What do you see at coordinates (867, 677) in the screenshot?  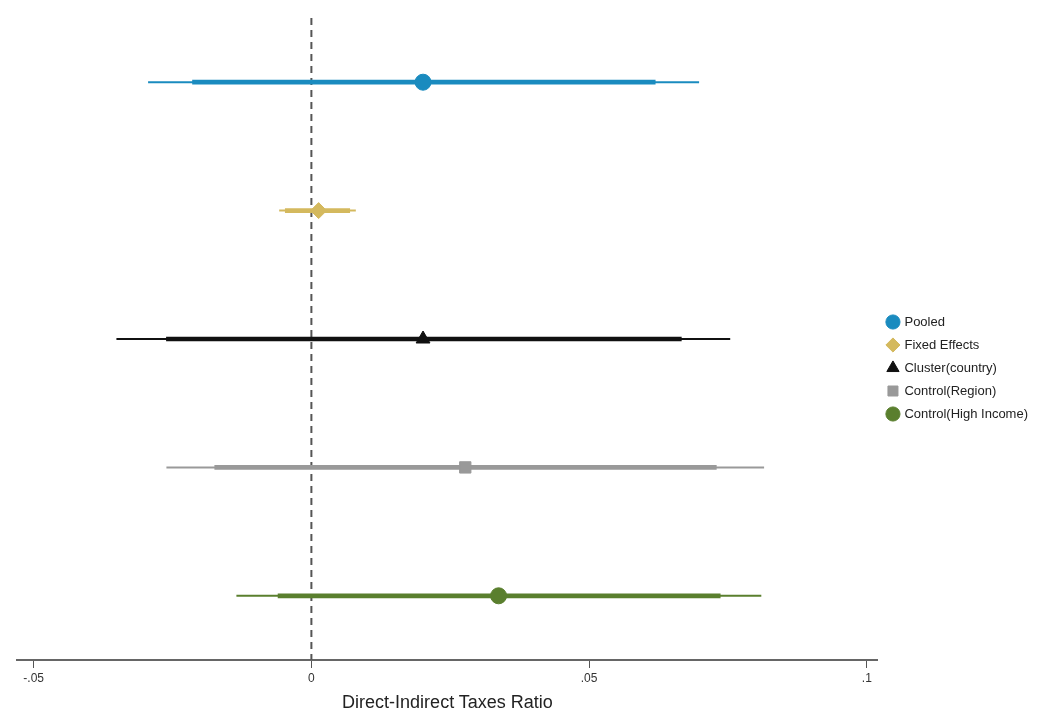 I see `x-tick-label: .1` at bounding box center [867, 677].